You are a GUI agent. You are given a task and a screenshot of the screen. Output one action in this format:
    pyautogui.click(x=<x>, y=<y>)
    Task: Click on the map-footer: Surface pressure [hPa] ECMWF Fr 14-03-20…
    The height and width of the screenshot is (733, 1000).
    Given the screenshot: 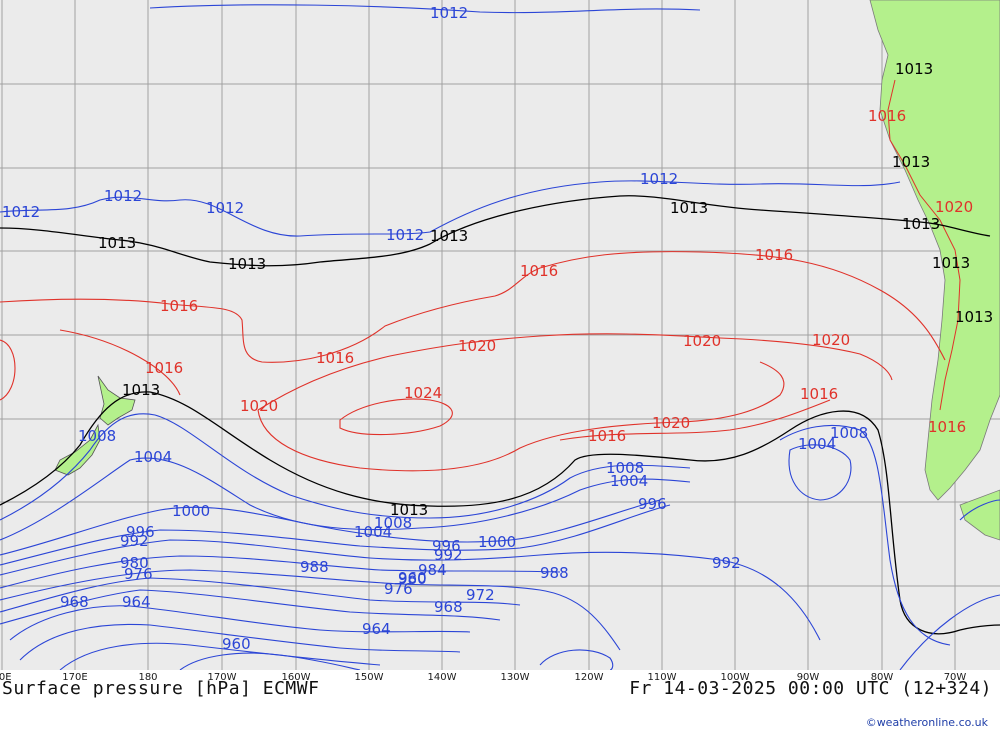 What is the action you would take?
    pyautogui.click(x=500, y=689)
    